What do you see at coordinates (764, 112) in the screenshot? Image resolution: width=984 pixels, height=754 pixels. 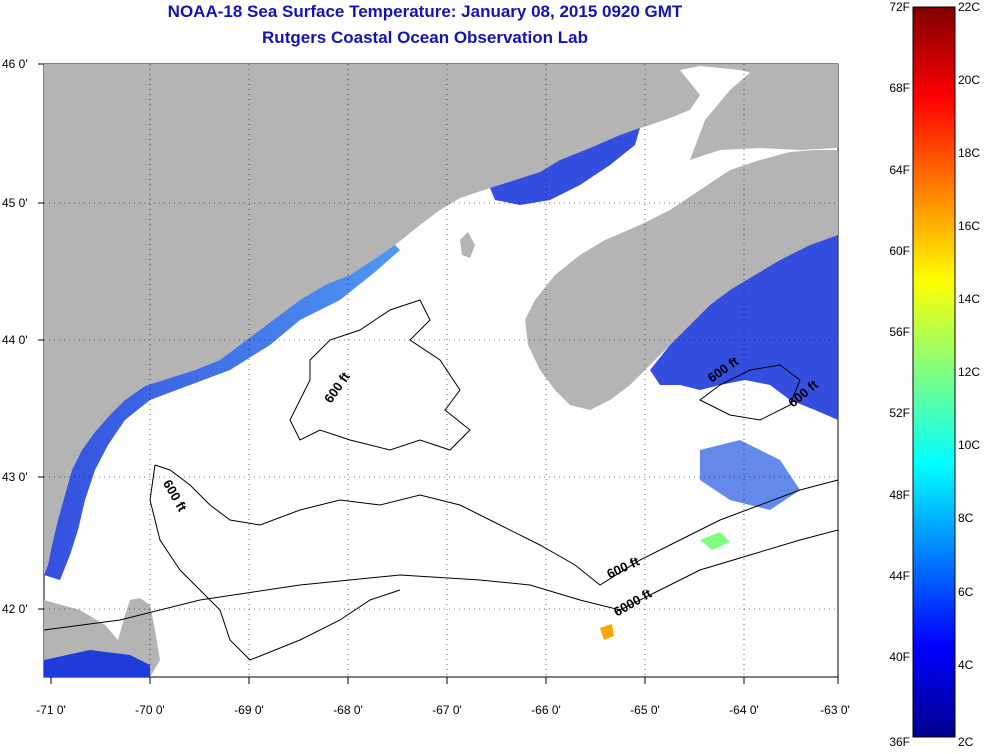 I see `land-north` at bounding box center [764, 112].